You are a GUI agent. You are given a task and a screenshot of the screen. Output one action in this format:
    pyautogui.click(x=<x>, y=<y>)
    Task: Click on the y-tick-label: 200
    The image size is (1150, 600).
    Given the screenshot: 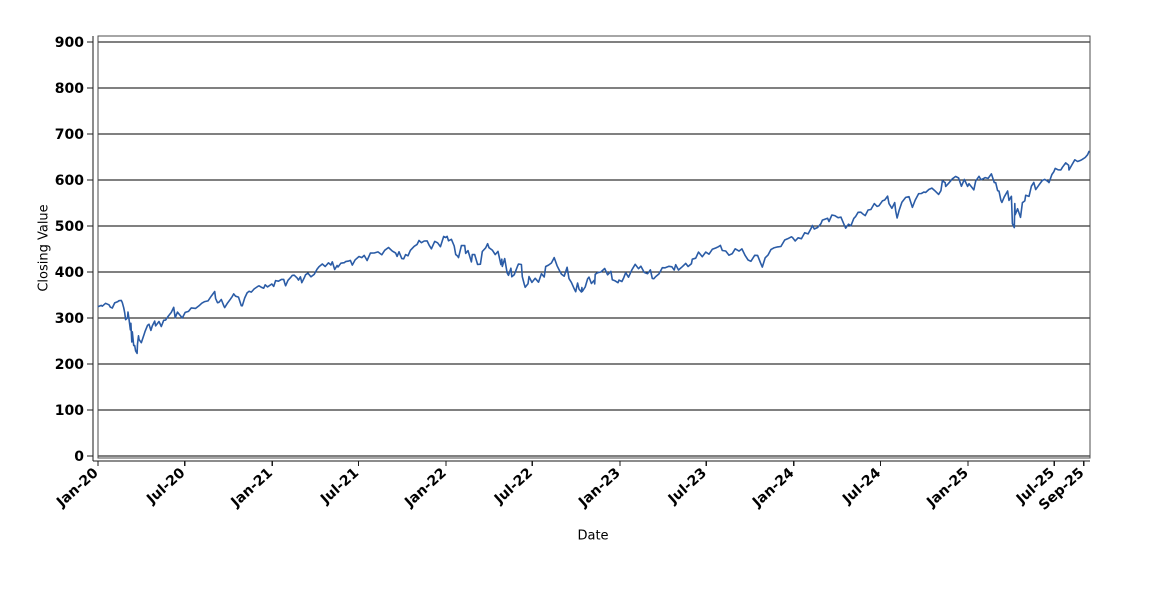 What is the action you would take?
    pyautogui.click(x=69, y=365)
    